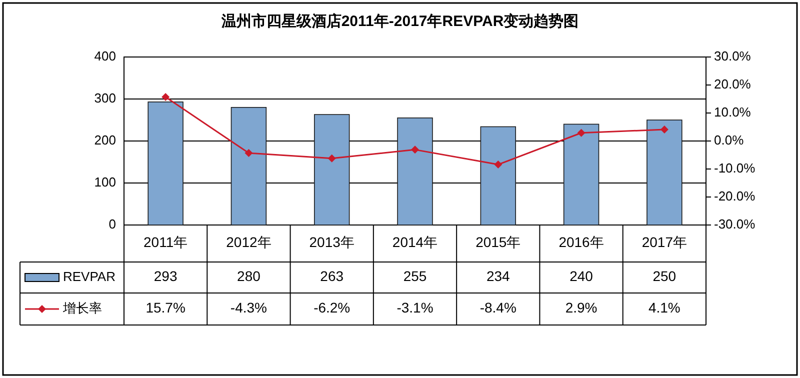  What do you see at coordinates (729, 140) in the screenshot?
I see `y2-tick-label: 0.0%` at bounding box center [729, 140].